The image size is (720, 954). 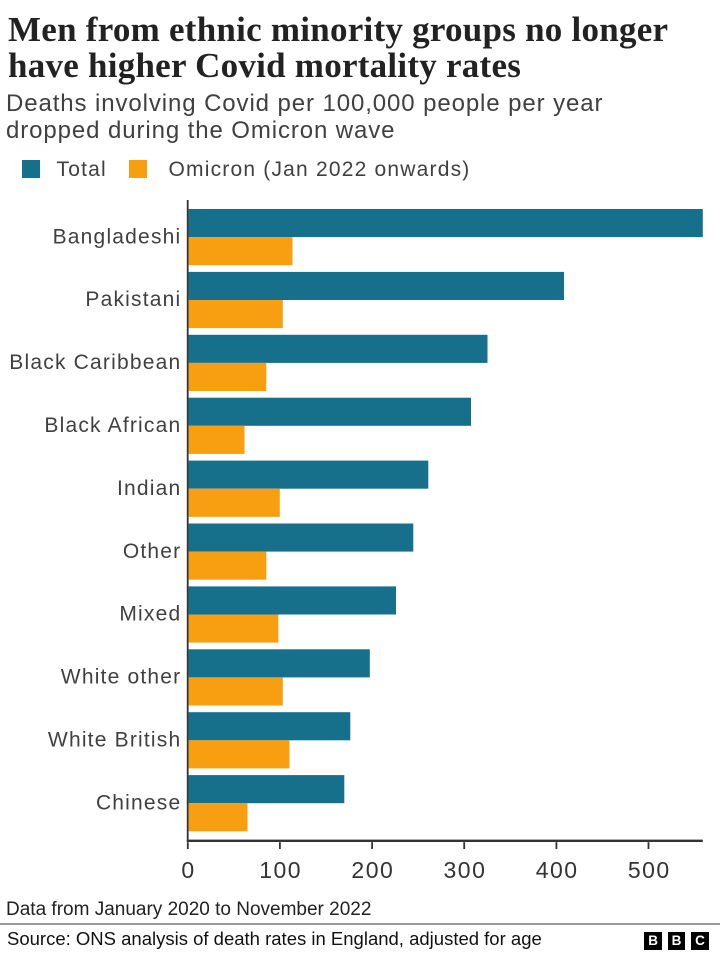 I want to click on svg-text: 200, so click(x=372, y=870).